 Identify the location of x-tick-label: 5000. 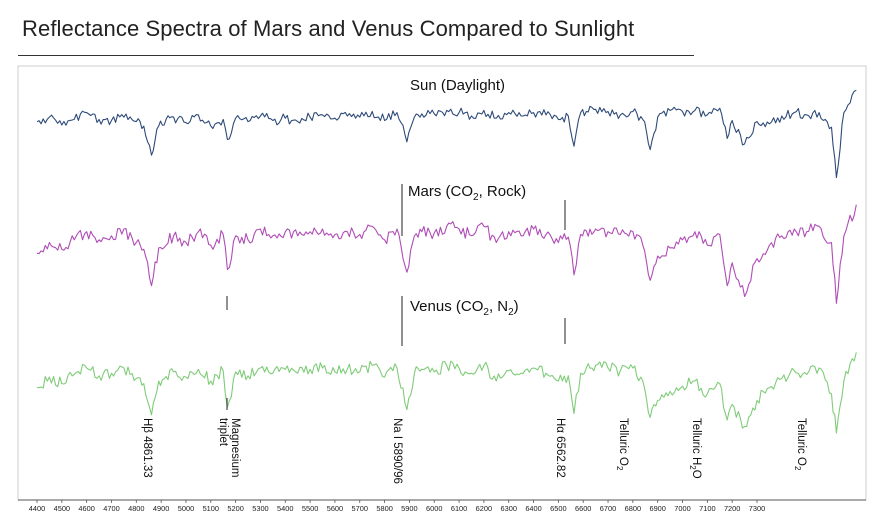
(186, 508).